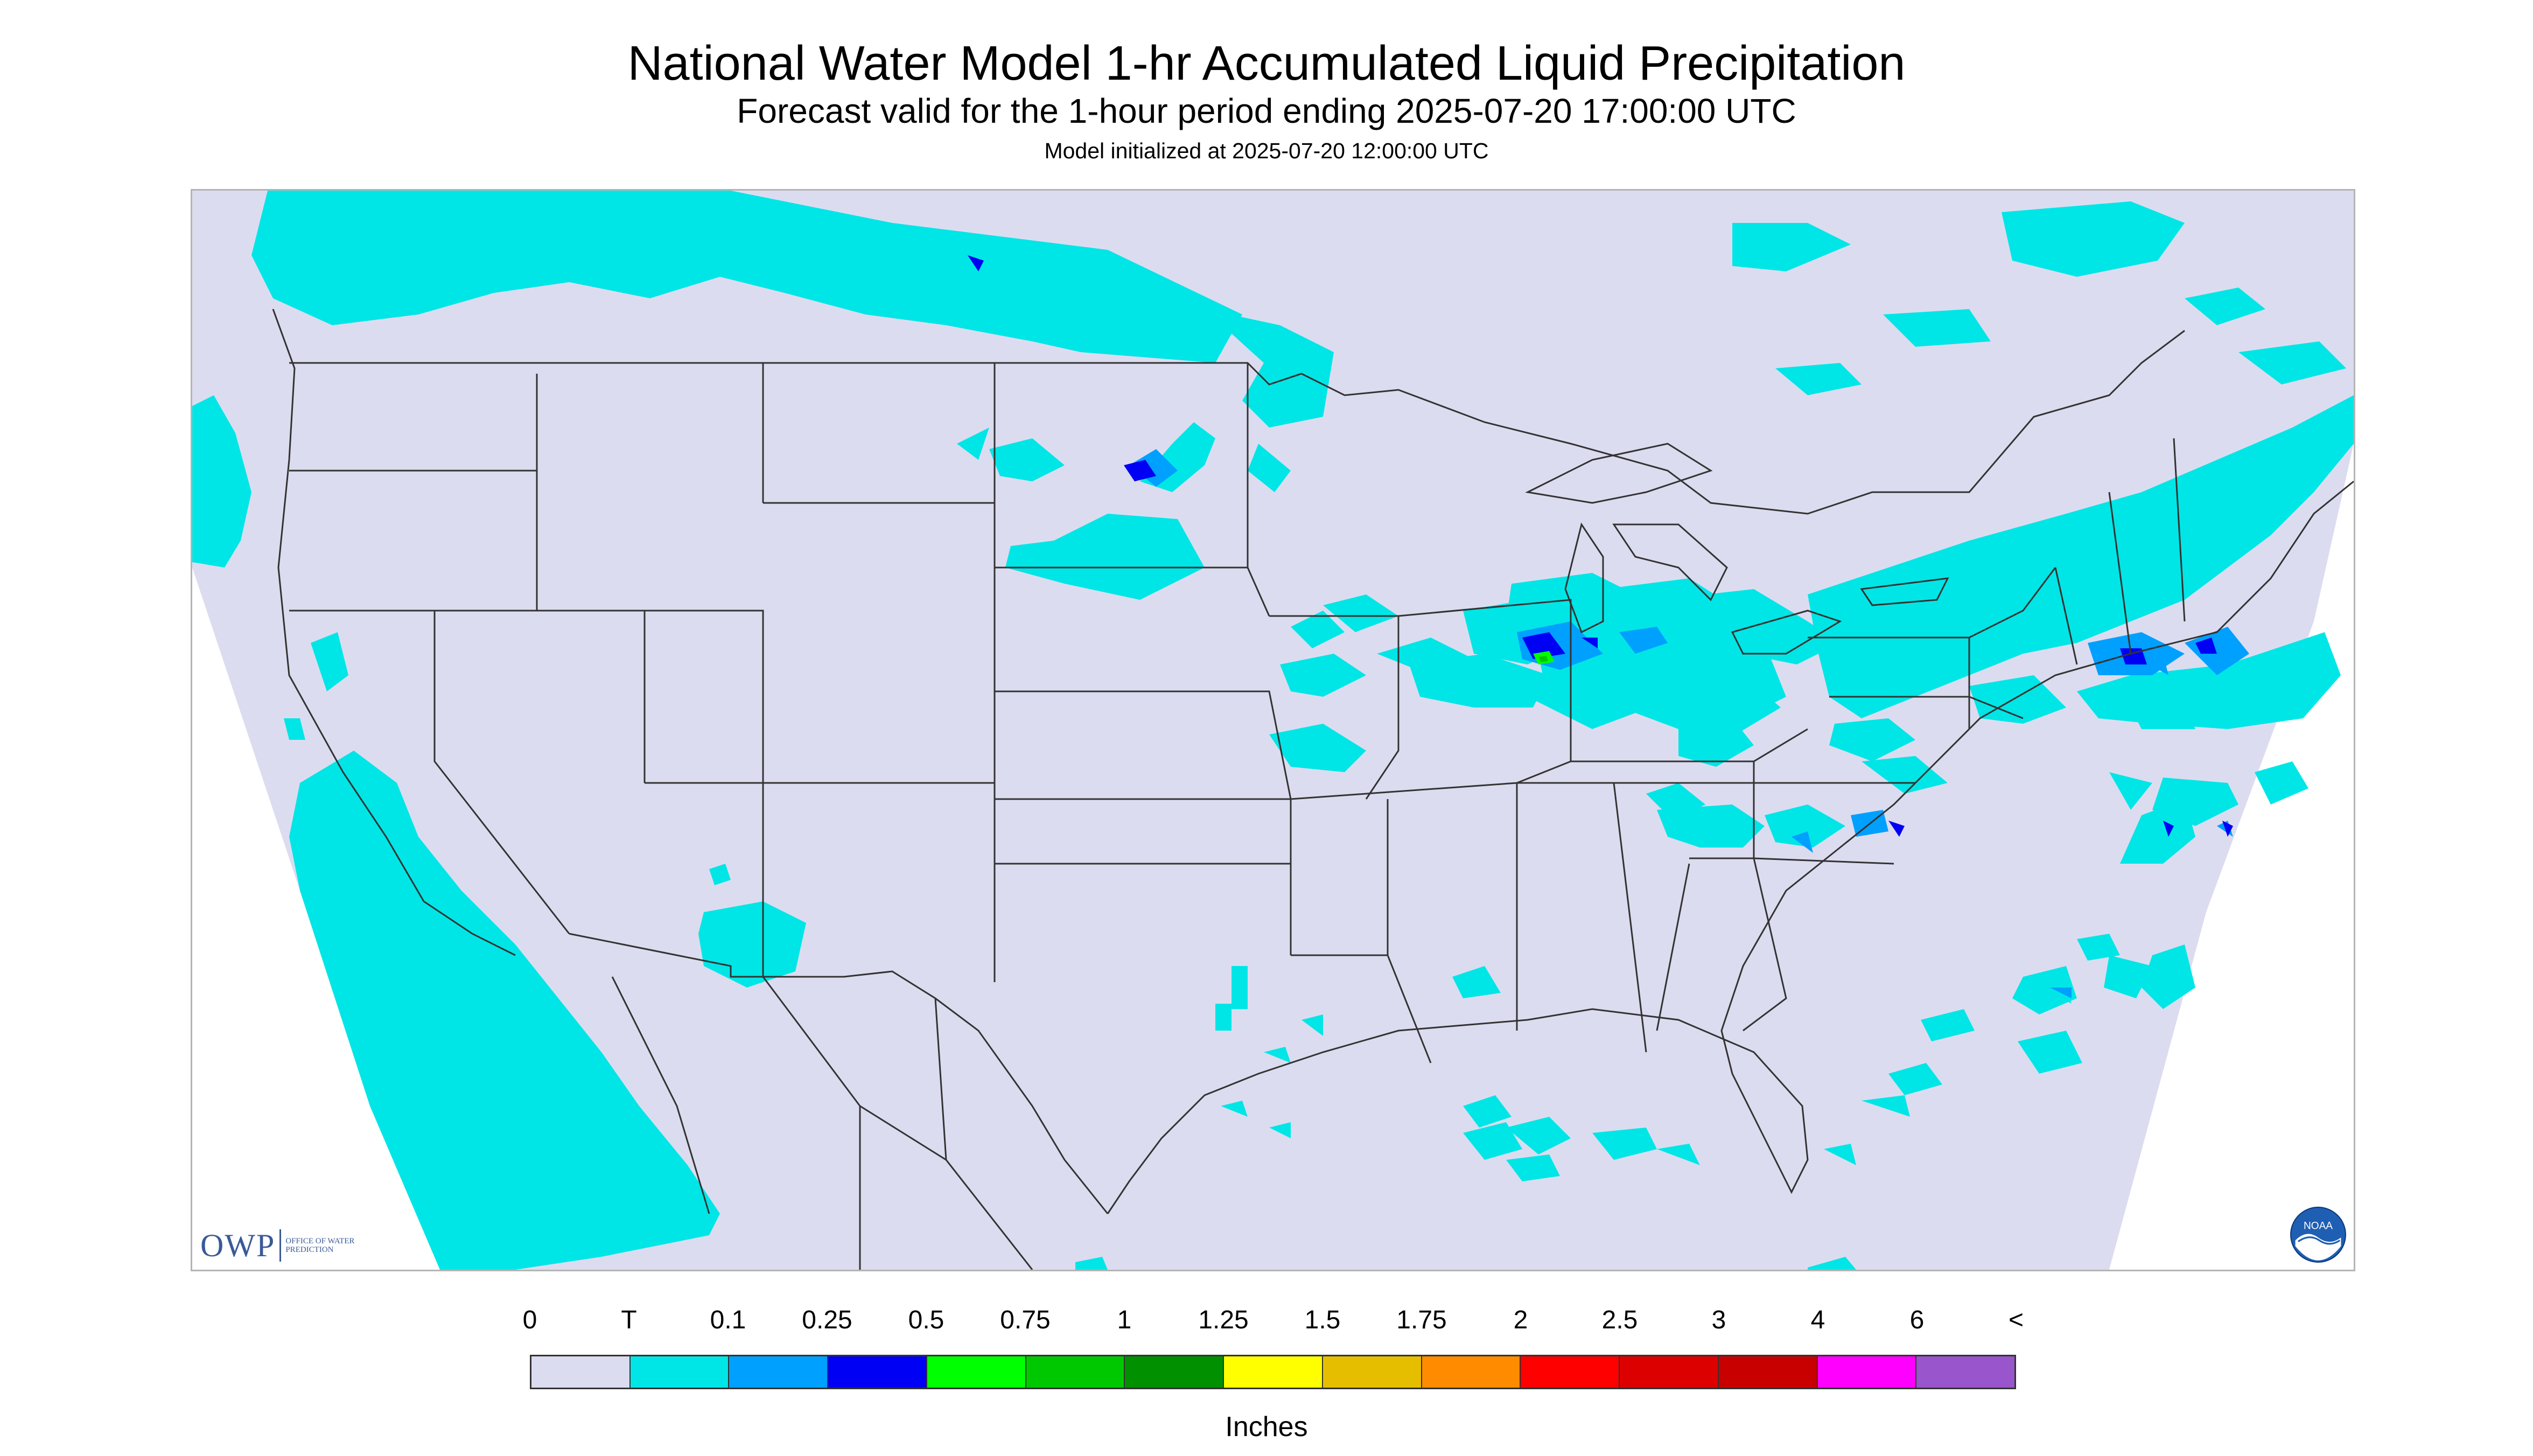 This screenshot has width=2533, height=1456. I want to click on owp-logo: OWP Office of Water Prediction, so click(281, 1245).